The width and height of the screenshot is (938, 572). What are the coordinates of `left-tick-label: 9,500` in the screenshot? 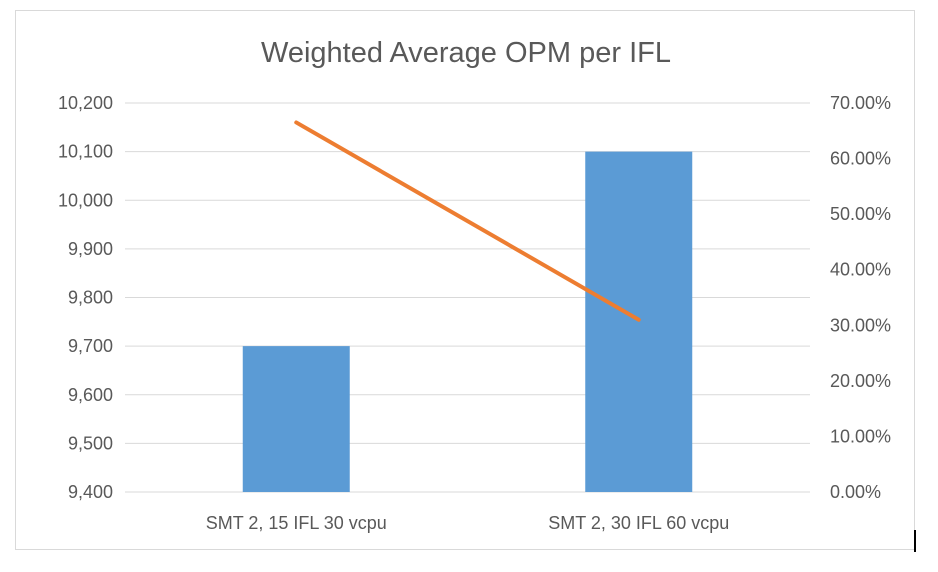 It's located at (90, 443).